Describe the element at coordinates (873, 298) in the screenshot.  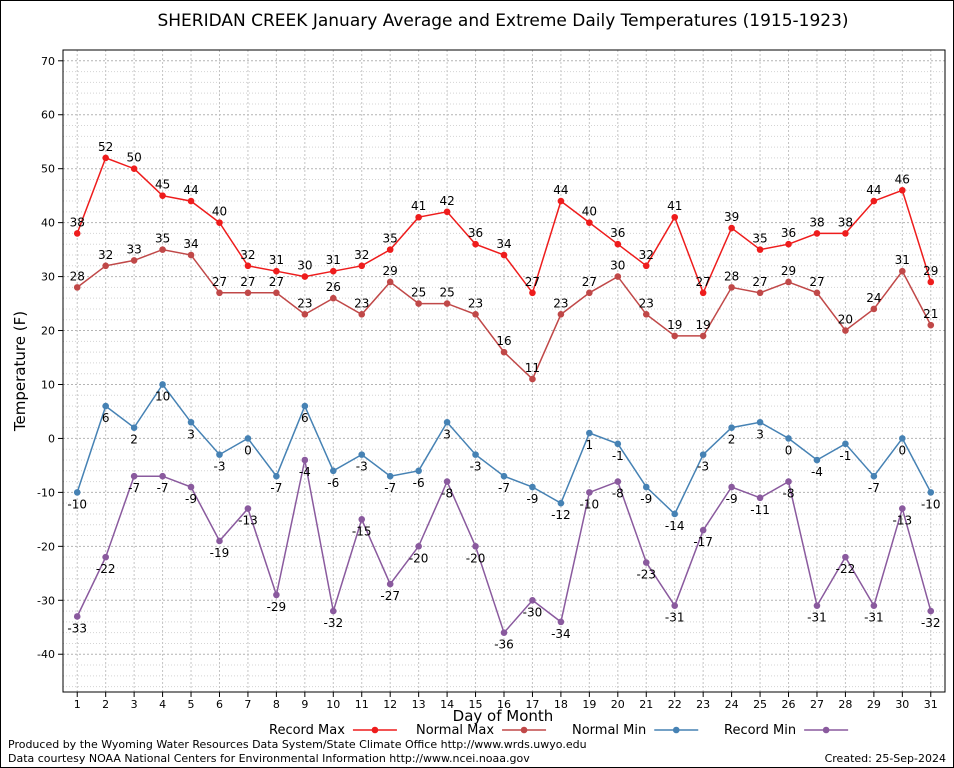
I see `normal-max-data-label: 24` at that location.